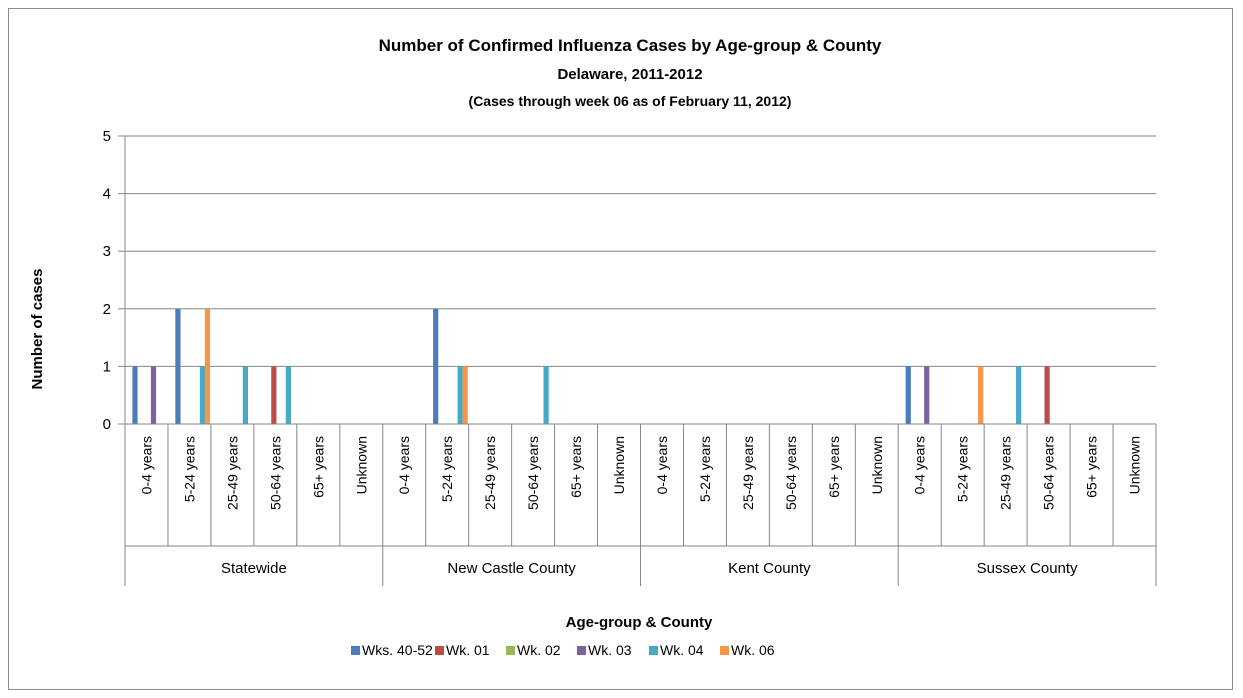 The height and width of the screenshot is (698, 1243). I want to click on legend-label: Wks. 40-52, so click(397, 650).